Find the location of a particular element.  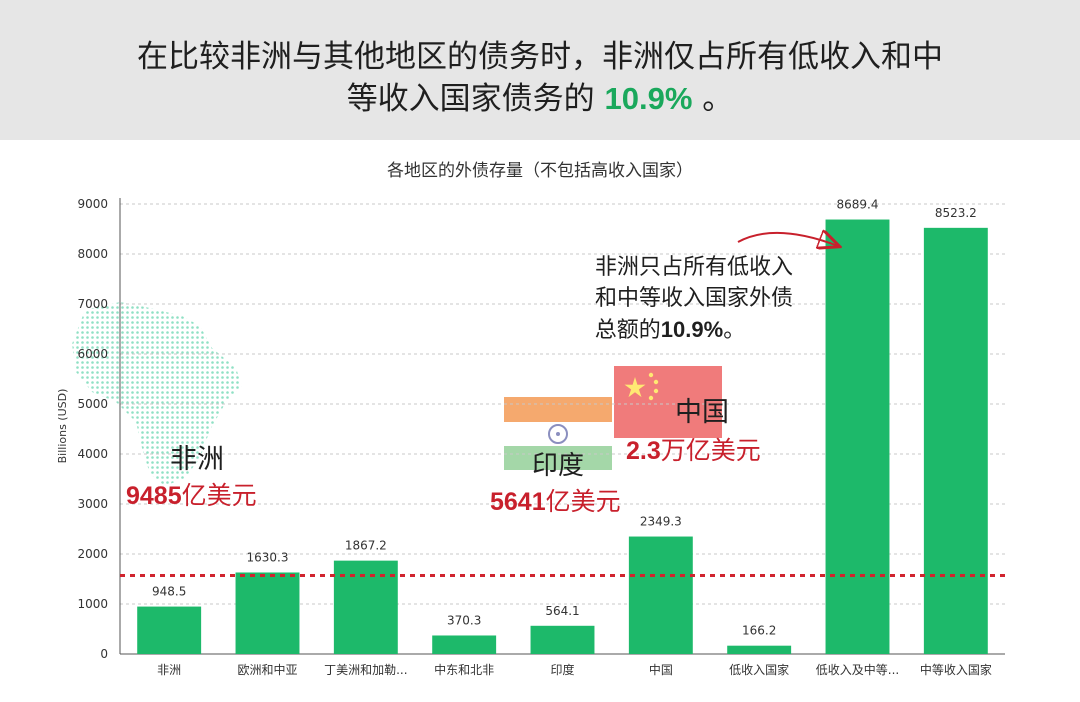

india-flag-icon is located at coordinates (558, 433).